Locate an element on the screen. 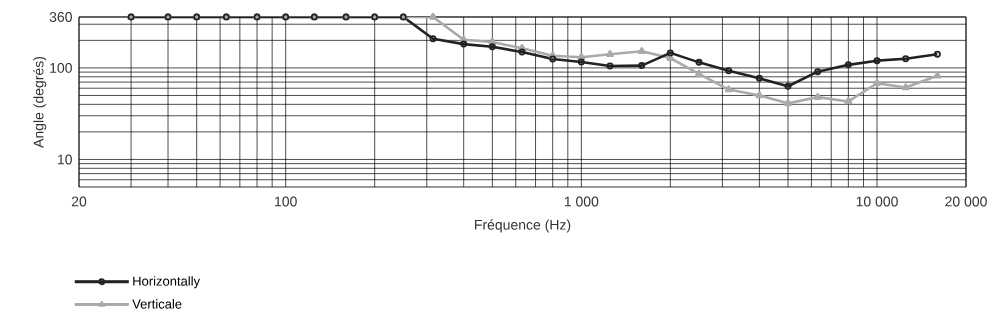 This screenshot has height=328, width=1004. y-tick-label: 360 is located at coordinates (60, 17).